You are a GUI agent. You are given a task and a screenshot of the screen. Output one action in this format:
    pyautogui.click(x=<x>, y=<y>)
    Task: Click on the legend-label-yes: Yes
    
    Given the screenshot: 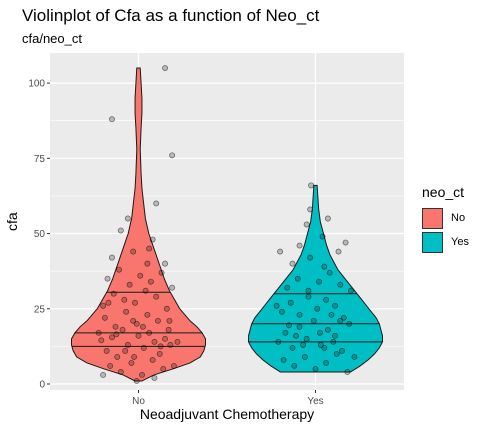 What is the action you would take?
    pyautogui.click(x=460, y=242)
    